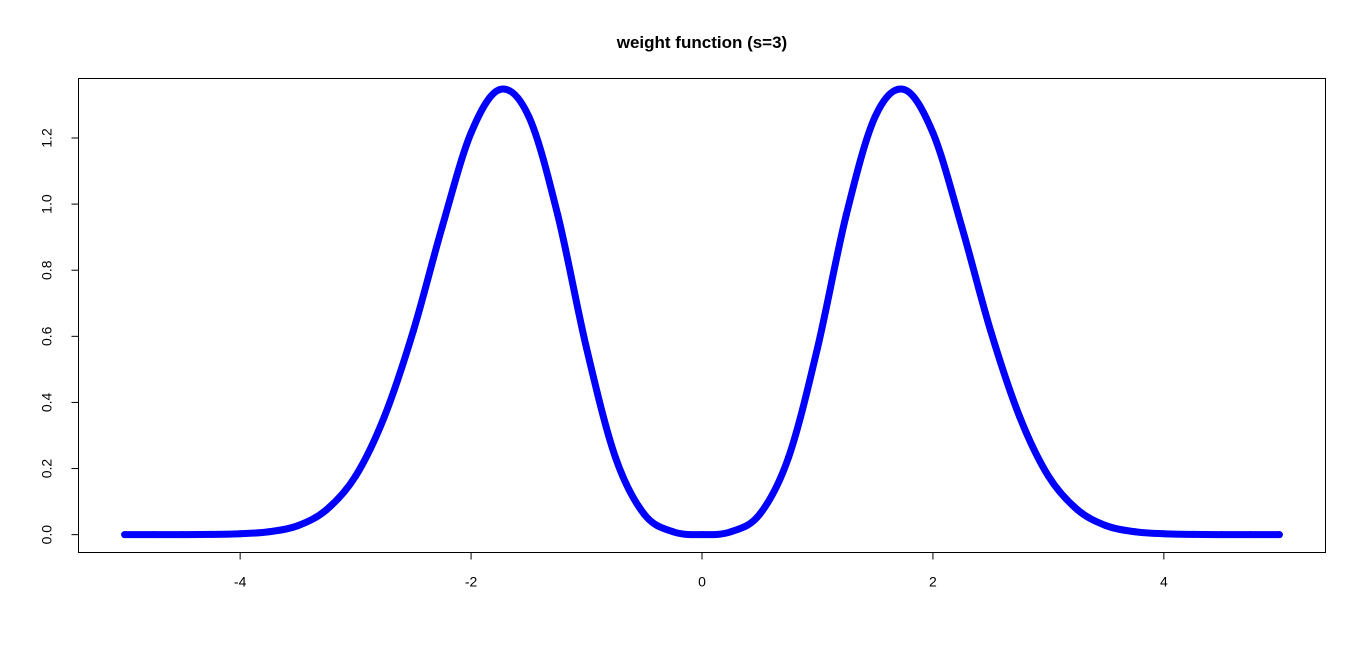 This screenshot has height=650, width=1366. What do you see at coordinates (701, 42) in the screenshot?
I see `chart-title: weight function (s=3)` at bounding box center [701, 42].